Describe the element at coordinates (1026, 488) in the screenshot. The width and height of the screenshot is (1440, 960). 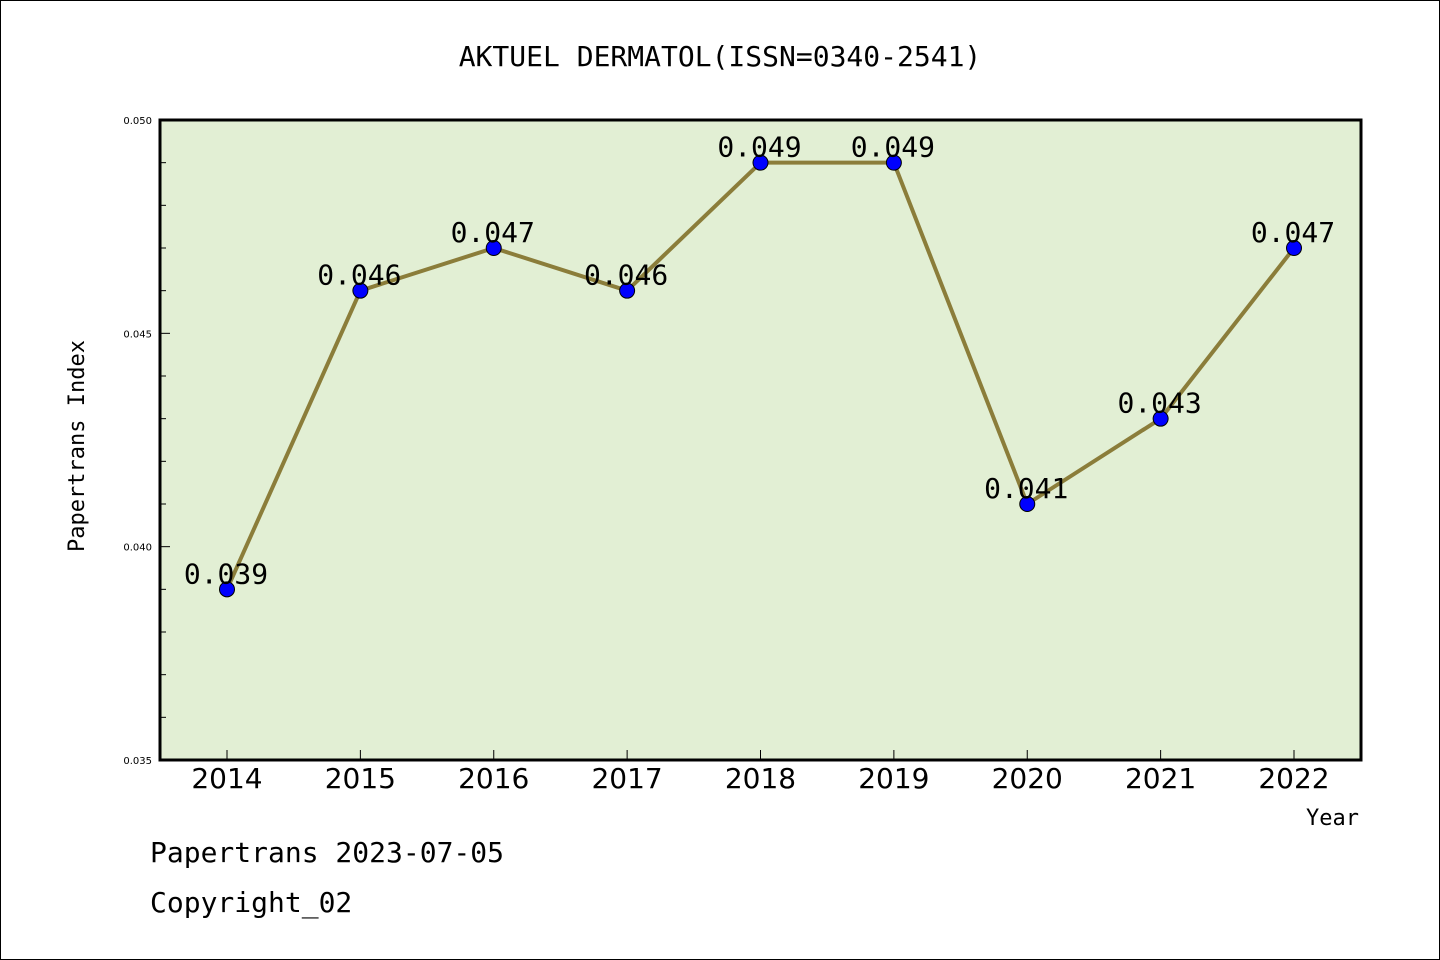
I see `data-label: 0.041` at that location.